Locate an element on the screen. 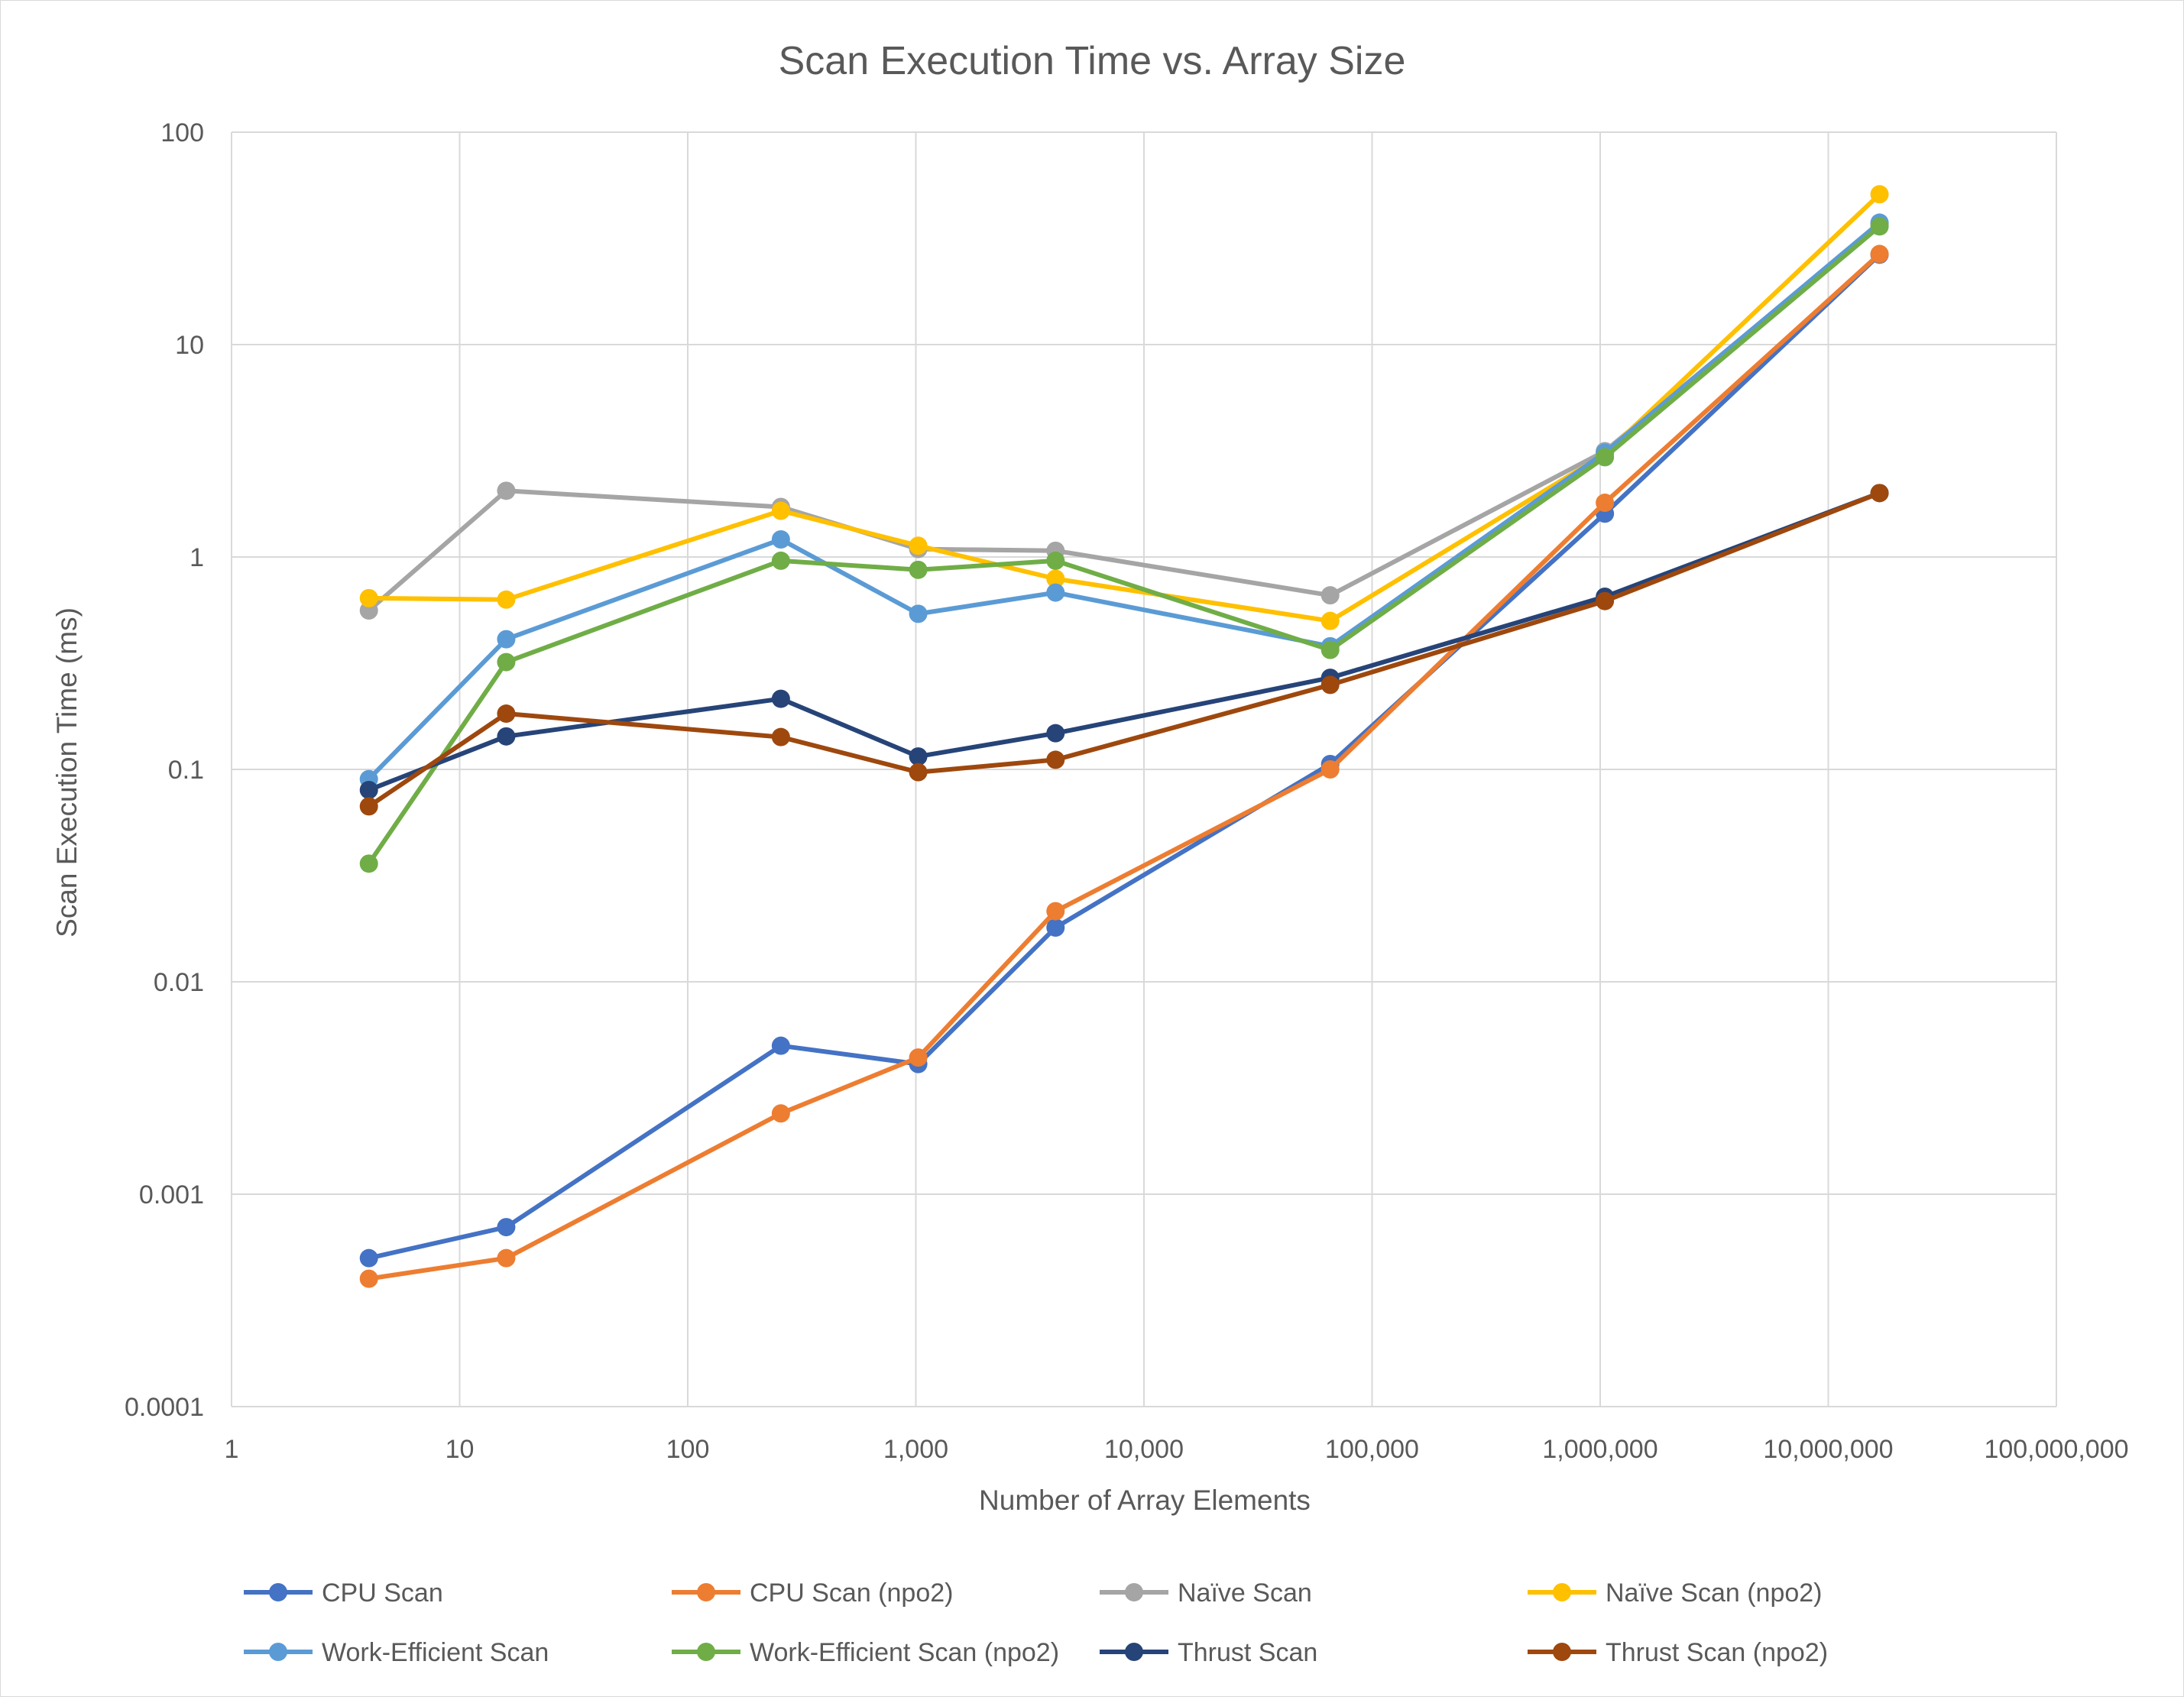  y-tick-label: 100 is located at coordinates (182, 132).